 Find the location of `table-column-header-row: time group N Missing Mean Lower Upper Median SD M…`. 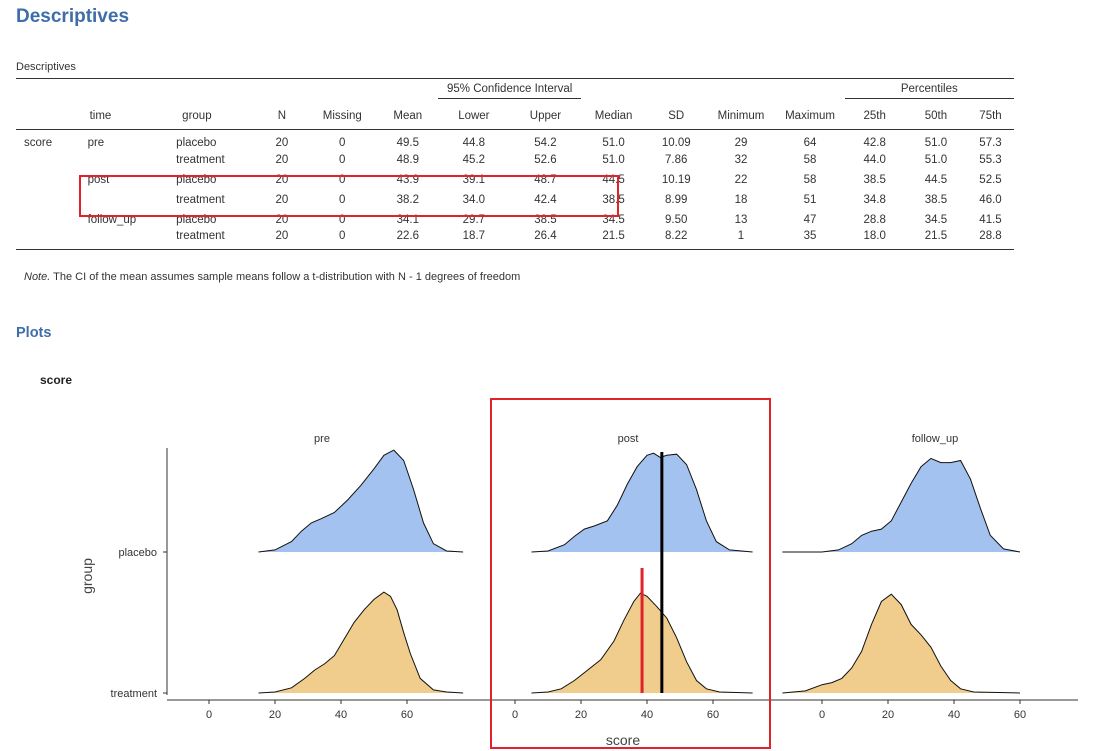

table-column-header-row: time group N Missing Mean Lower Upper Median SD M… is located at coordinates (515, 116).